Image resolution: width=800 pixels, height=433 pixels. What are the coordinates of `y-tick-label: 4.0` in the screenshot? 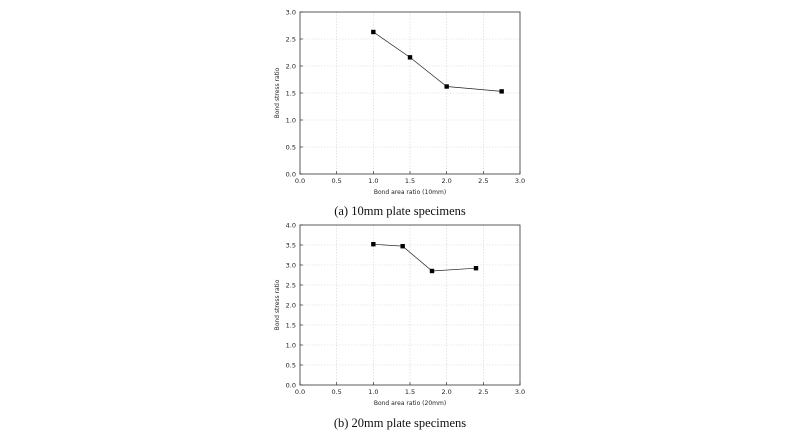 It's located at (291, 225).